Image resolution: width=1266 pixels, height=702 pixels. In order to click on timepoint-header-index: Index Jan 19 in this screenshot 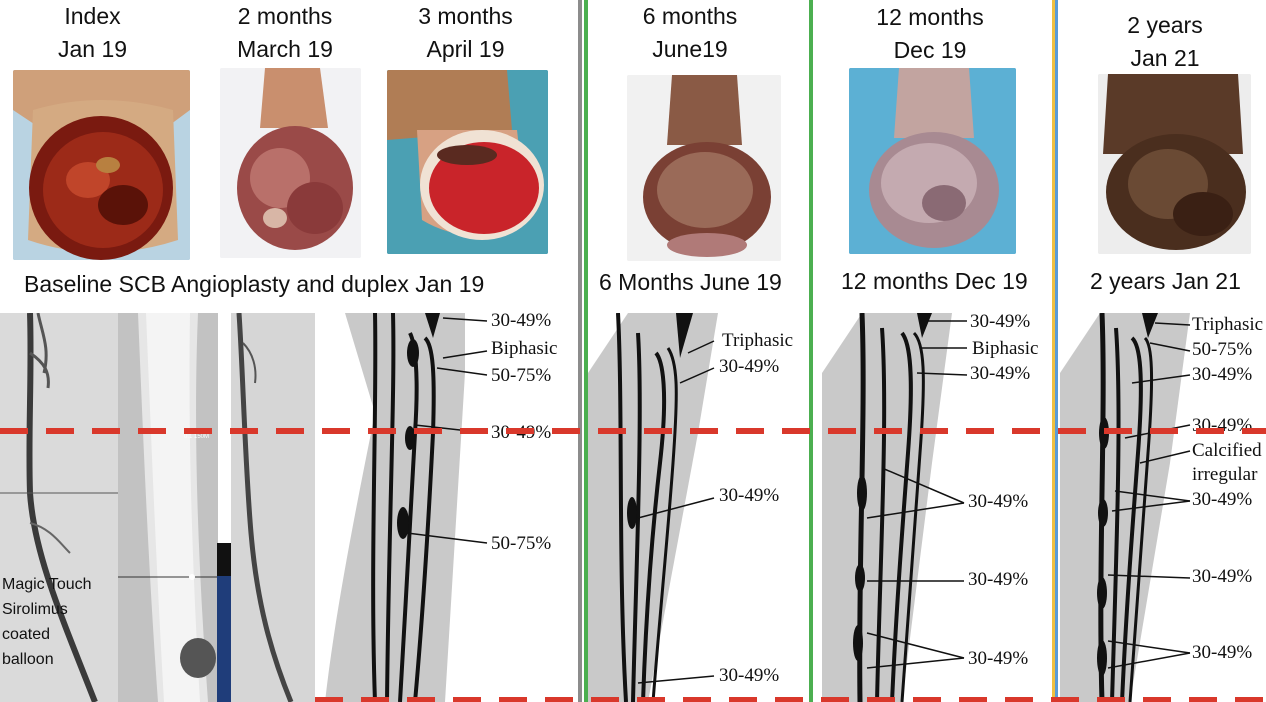, I will do `click(92, 33)`.